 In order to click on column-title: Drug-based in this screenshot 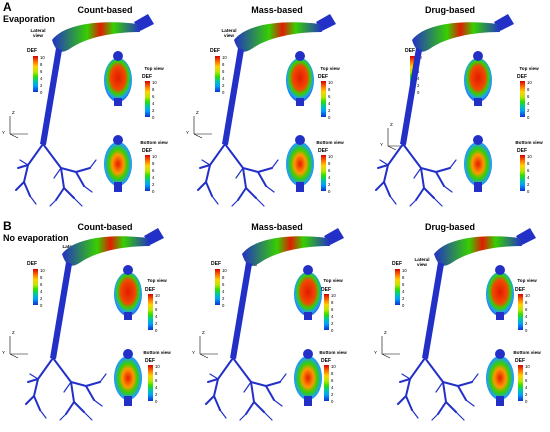, I will do `click(449, 10)`.